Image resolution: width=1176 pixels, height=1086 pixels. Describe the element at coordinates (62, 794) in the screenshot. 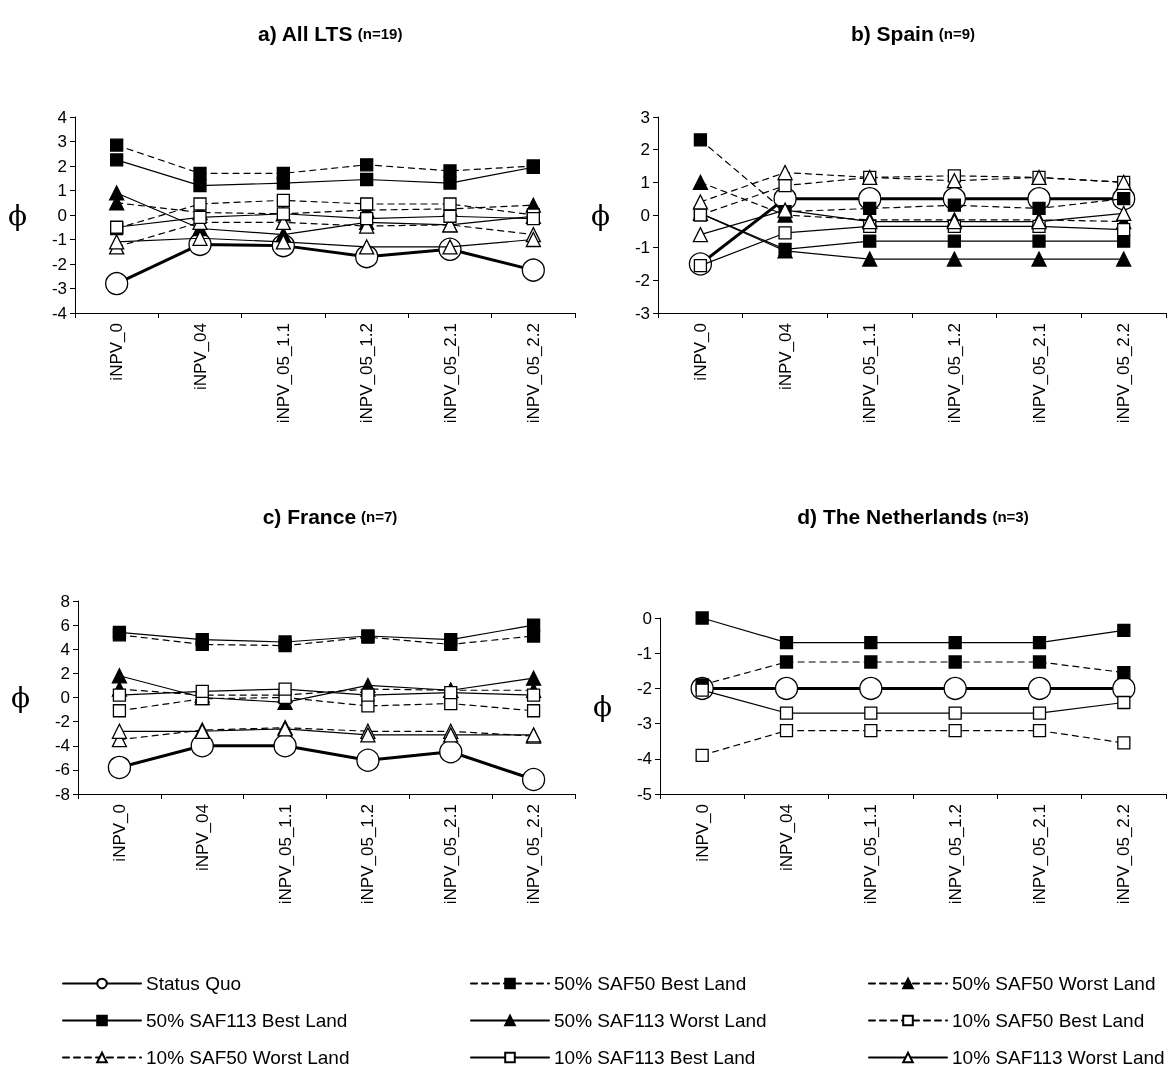

I see `y-tick-label: -8` at that location.